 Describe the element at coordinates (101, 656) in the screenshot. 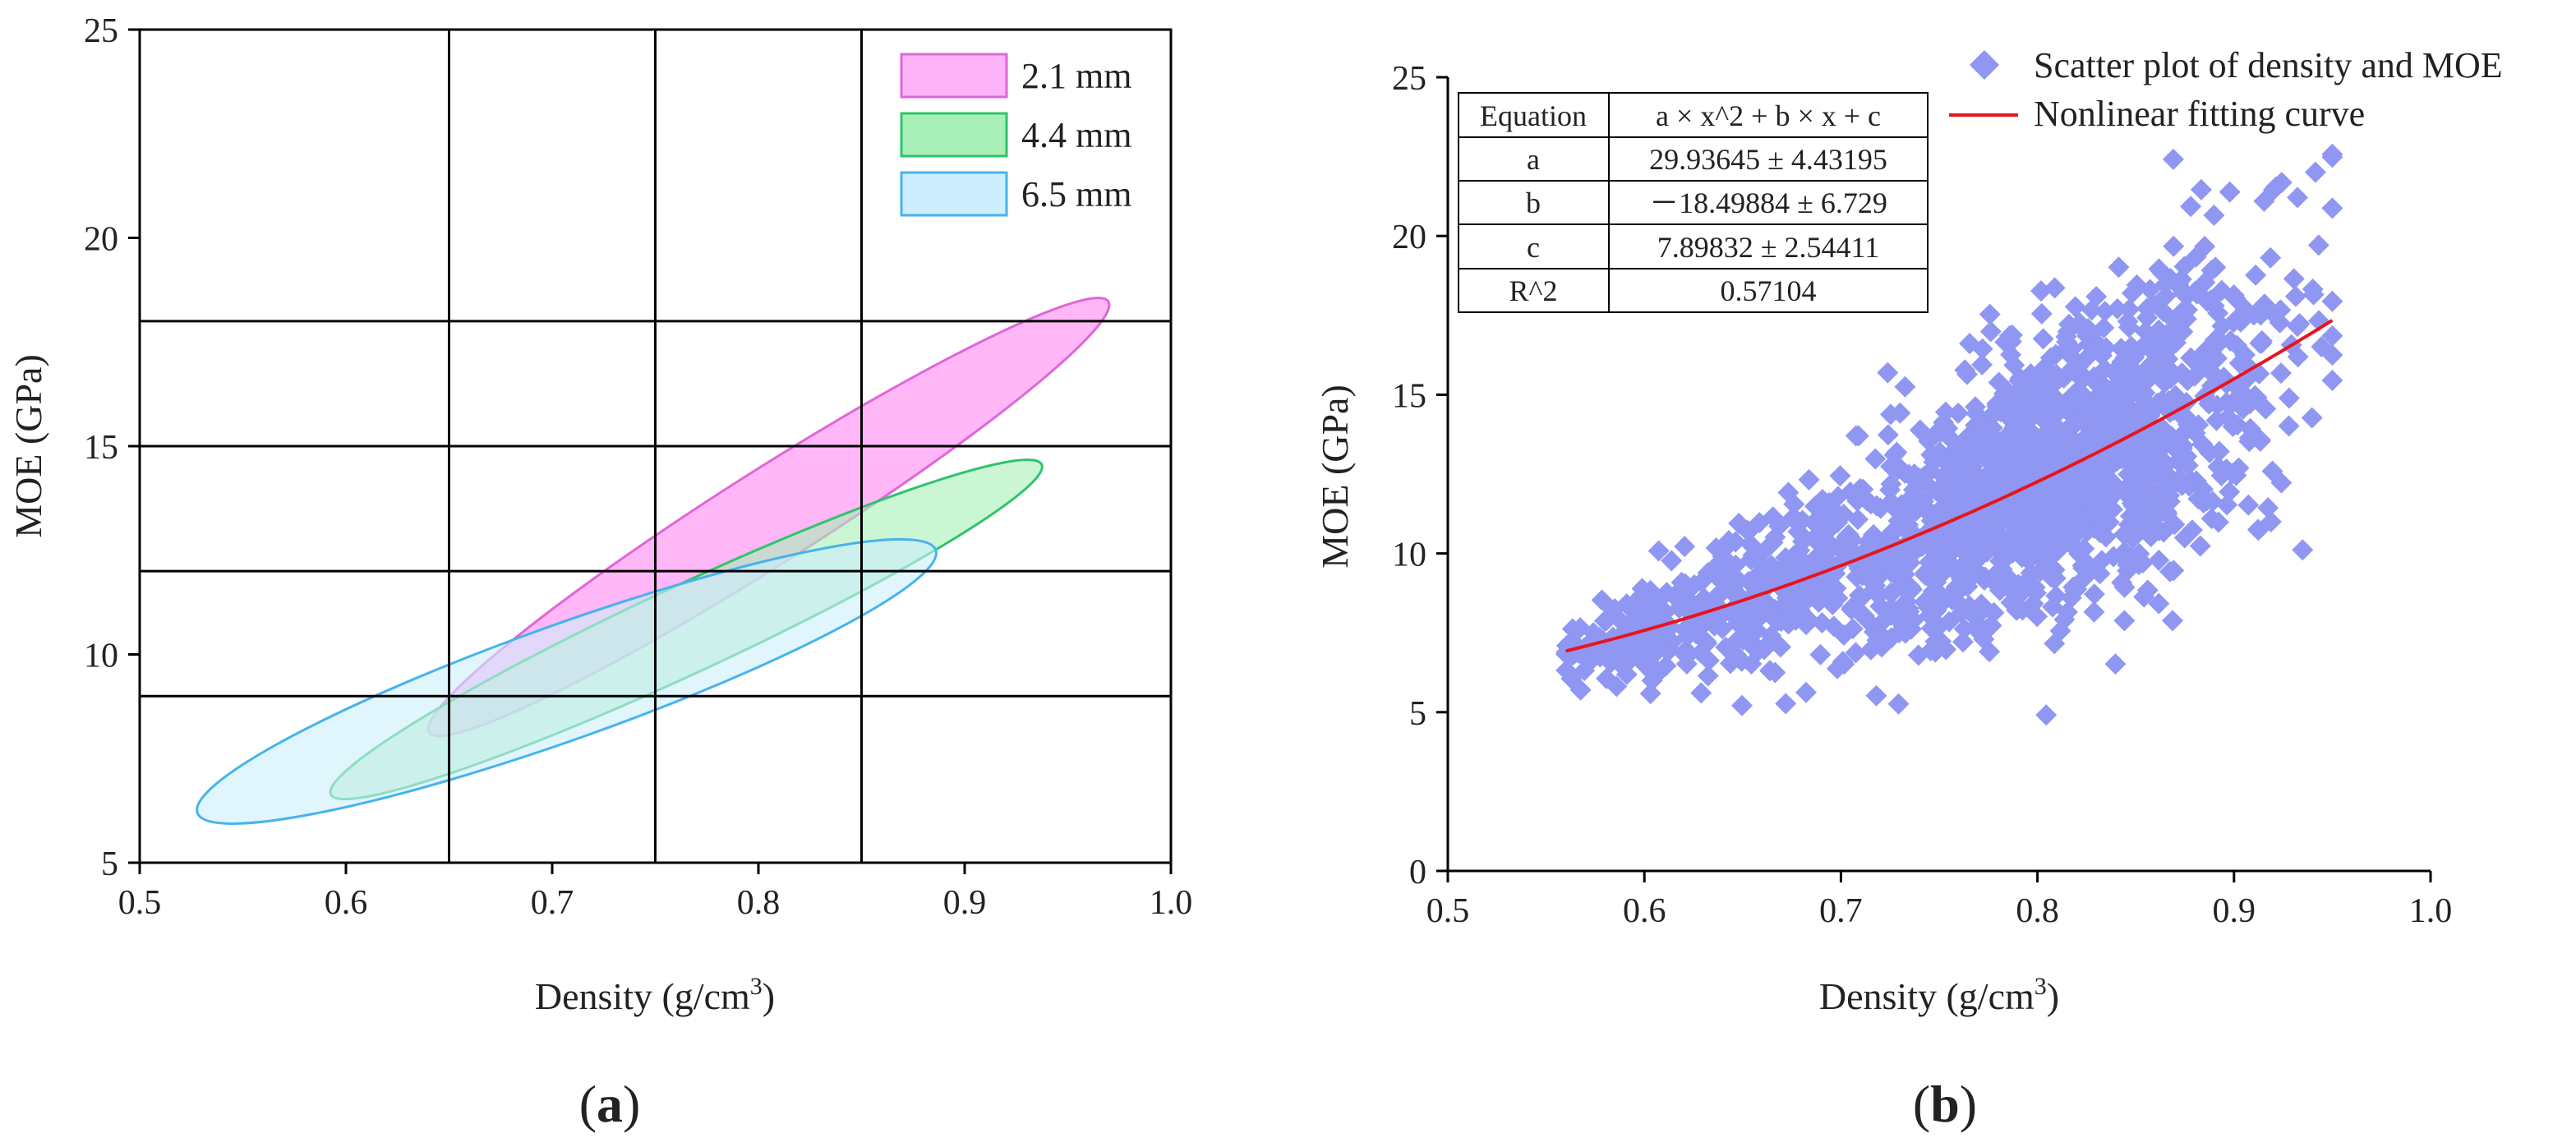

I see `a-y-tick-label-1: 10` at that location.